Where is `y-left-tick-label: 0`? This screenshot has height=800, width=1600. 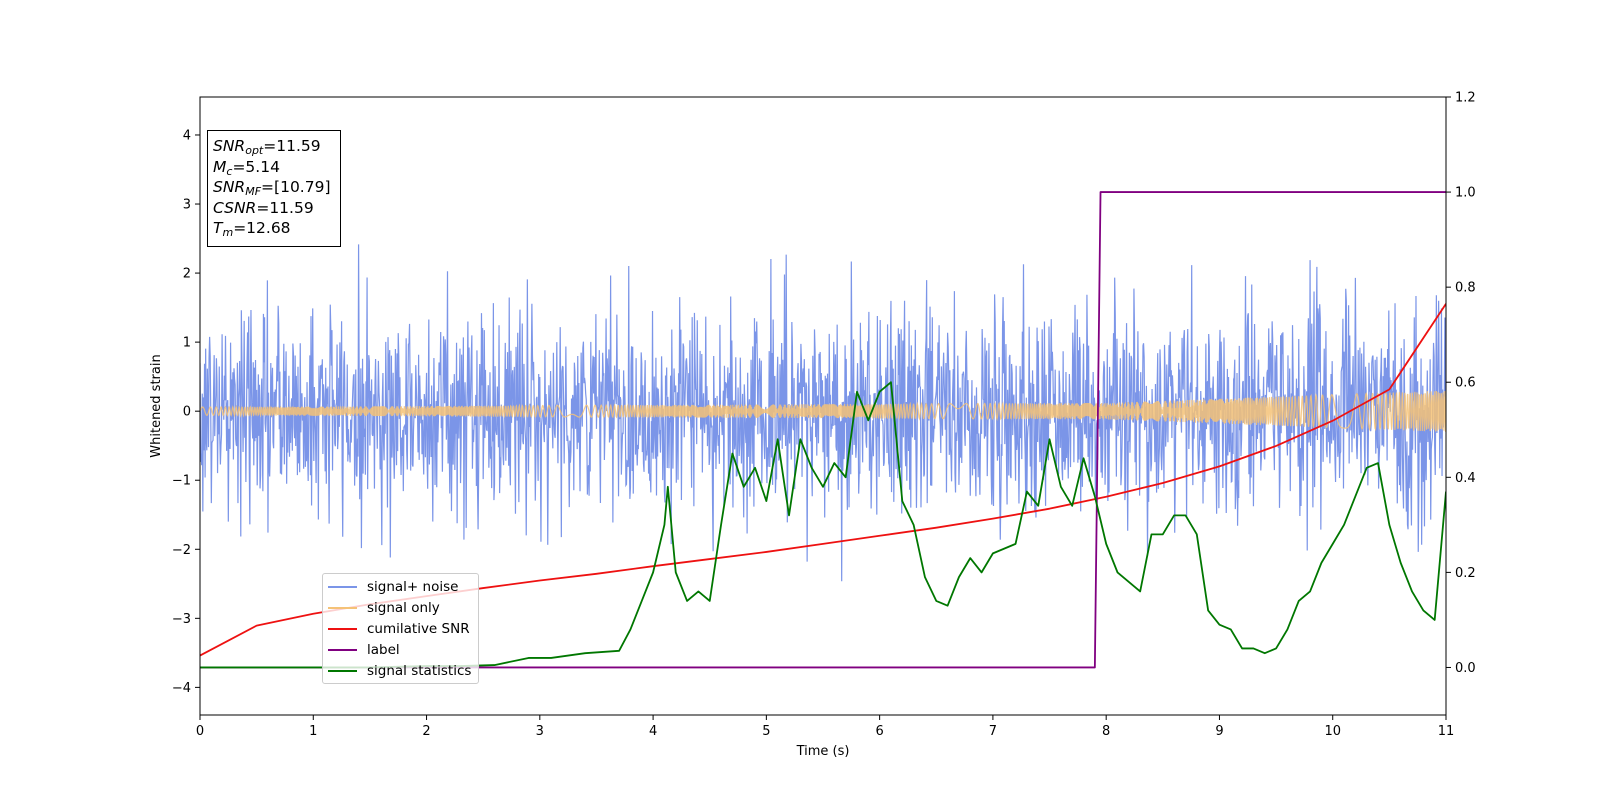 y-left-tick-label: 0 is located at coordinates (187, 412).